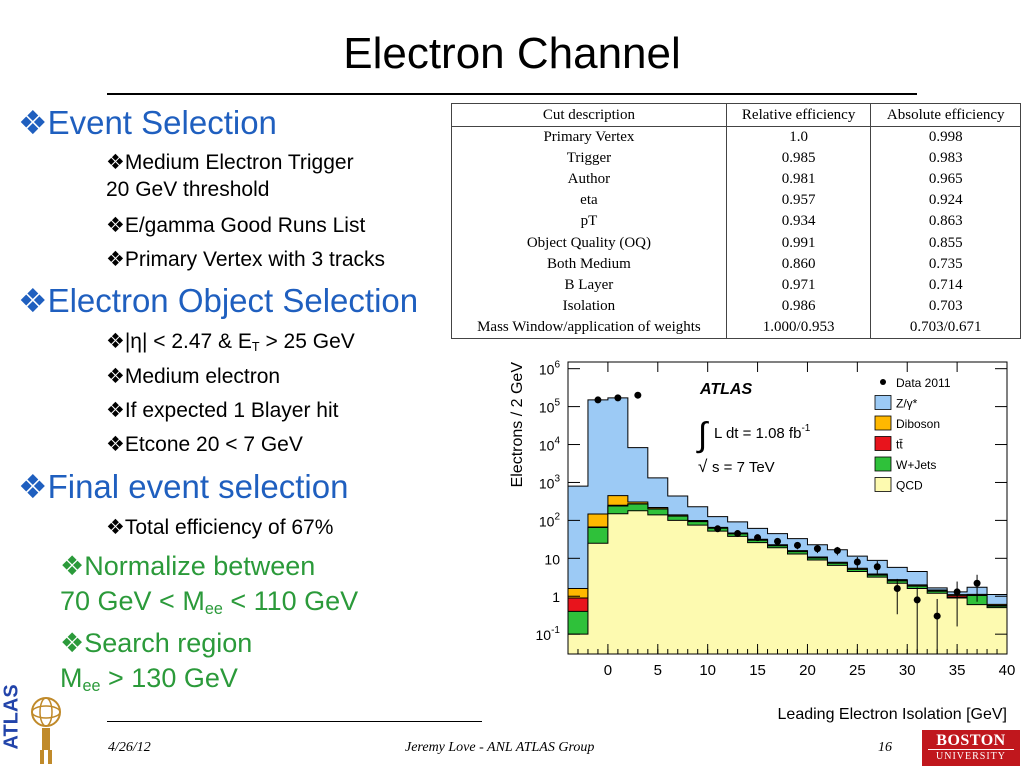  What do you see at coordinates (512, 94) in the screenshot?
I see `title-rule` at bounding box center [512, 94].